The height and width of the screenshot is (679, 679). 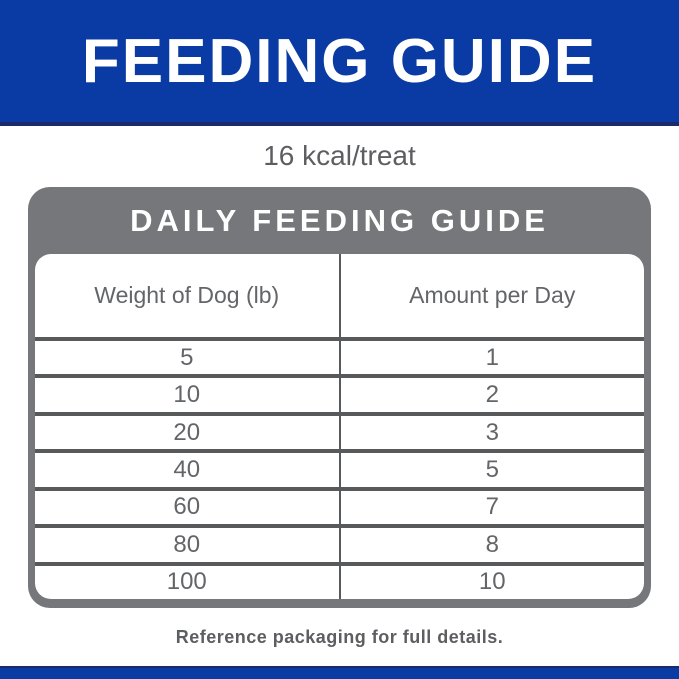 I want to click on table-row: 60 7, so click(x=339, y=505).